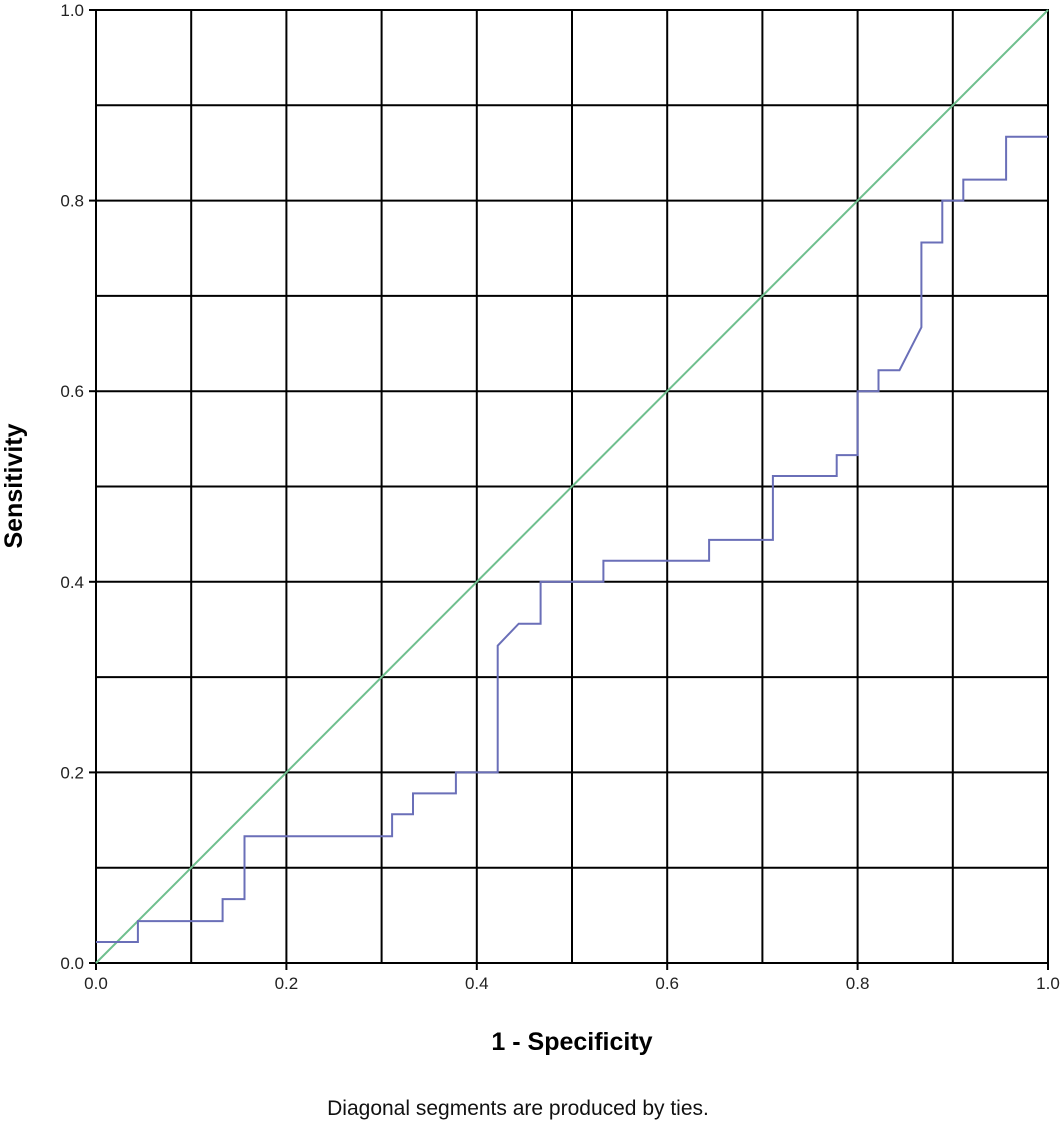 Image resolution: width=1063 pixels, height=1123 pixels. Describe the element at coordinates (72, 963) in the screenshot. I see `y-tick-label: 0.0` at that location.